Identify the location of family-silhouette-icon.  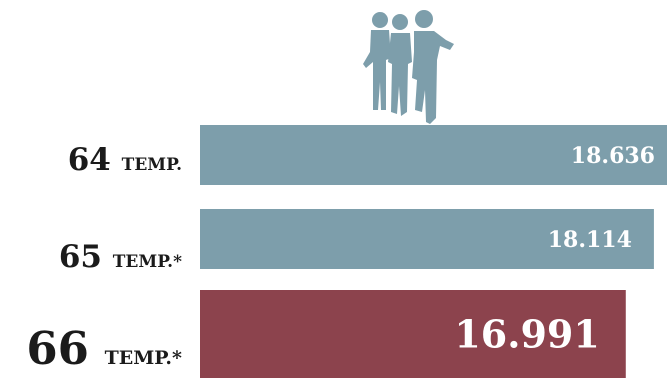
(408, 67).